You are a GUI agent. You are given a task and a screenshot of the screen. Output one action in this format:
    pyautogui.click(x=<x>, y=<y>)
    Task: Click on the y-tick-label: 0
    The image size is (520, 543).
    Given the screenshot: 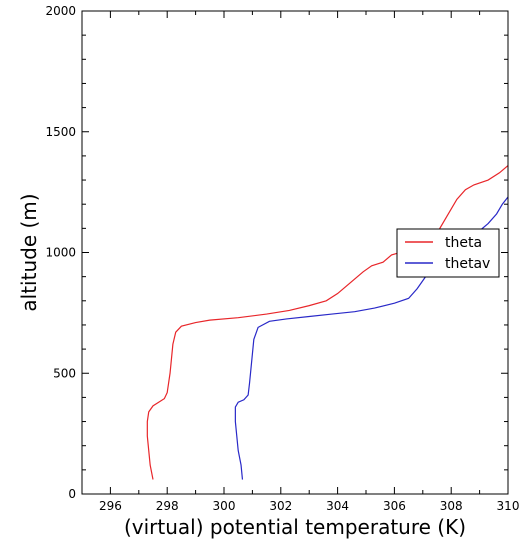 What is the action you would take?
    pyautogui.click(x=72, y=494)
    